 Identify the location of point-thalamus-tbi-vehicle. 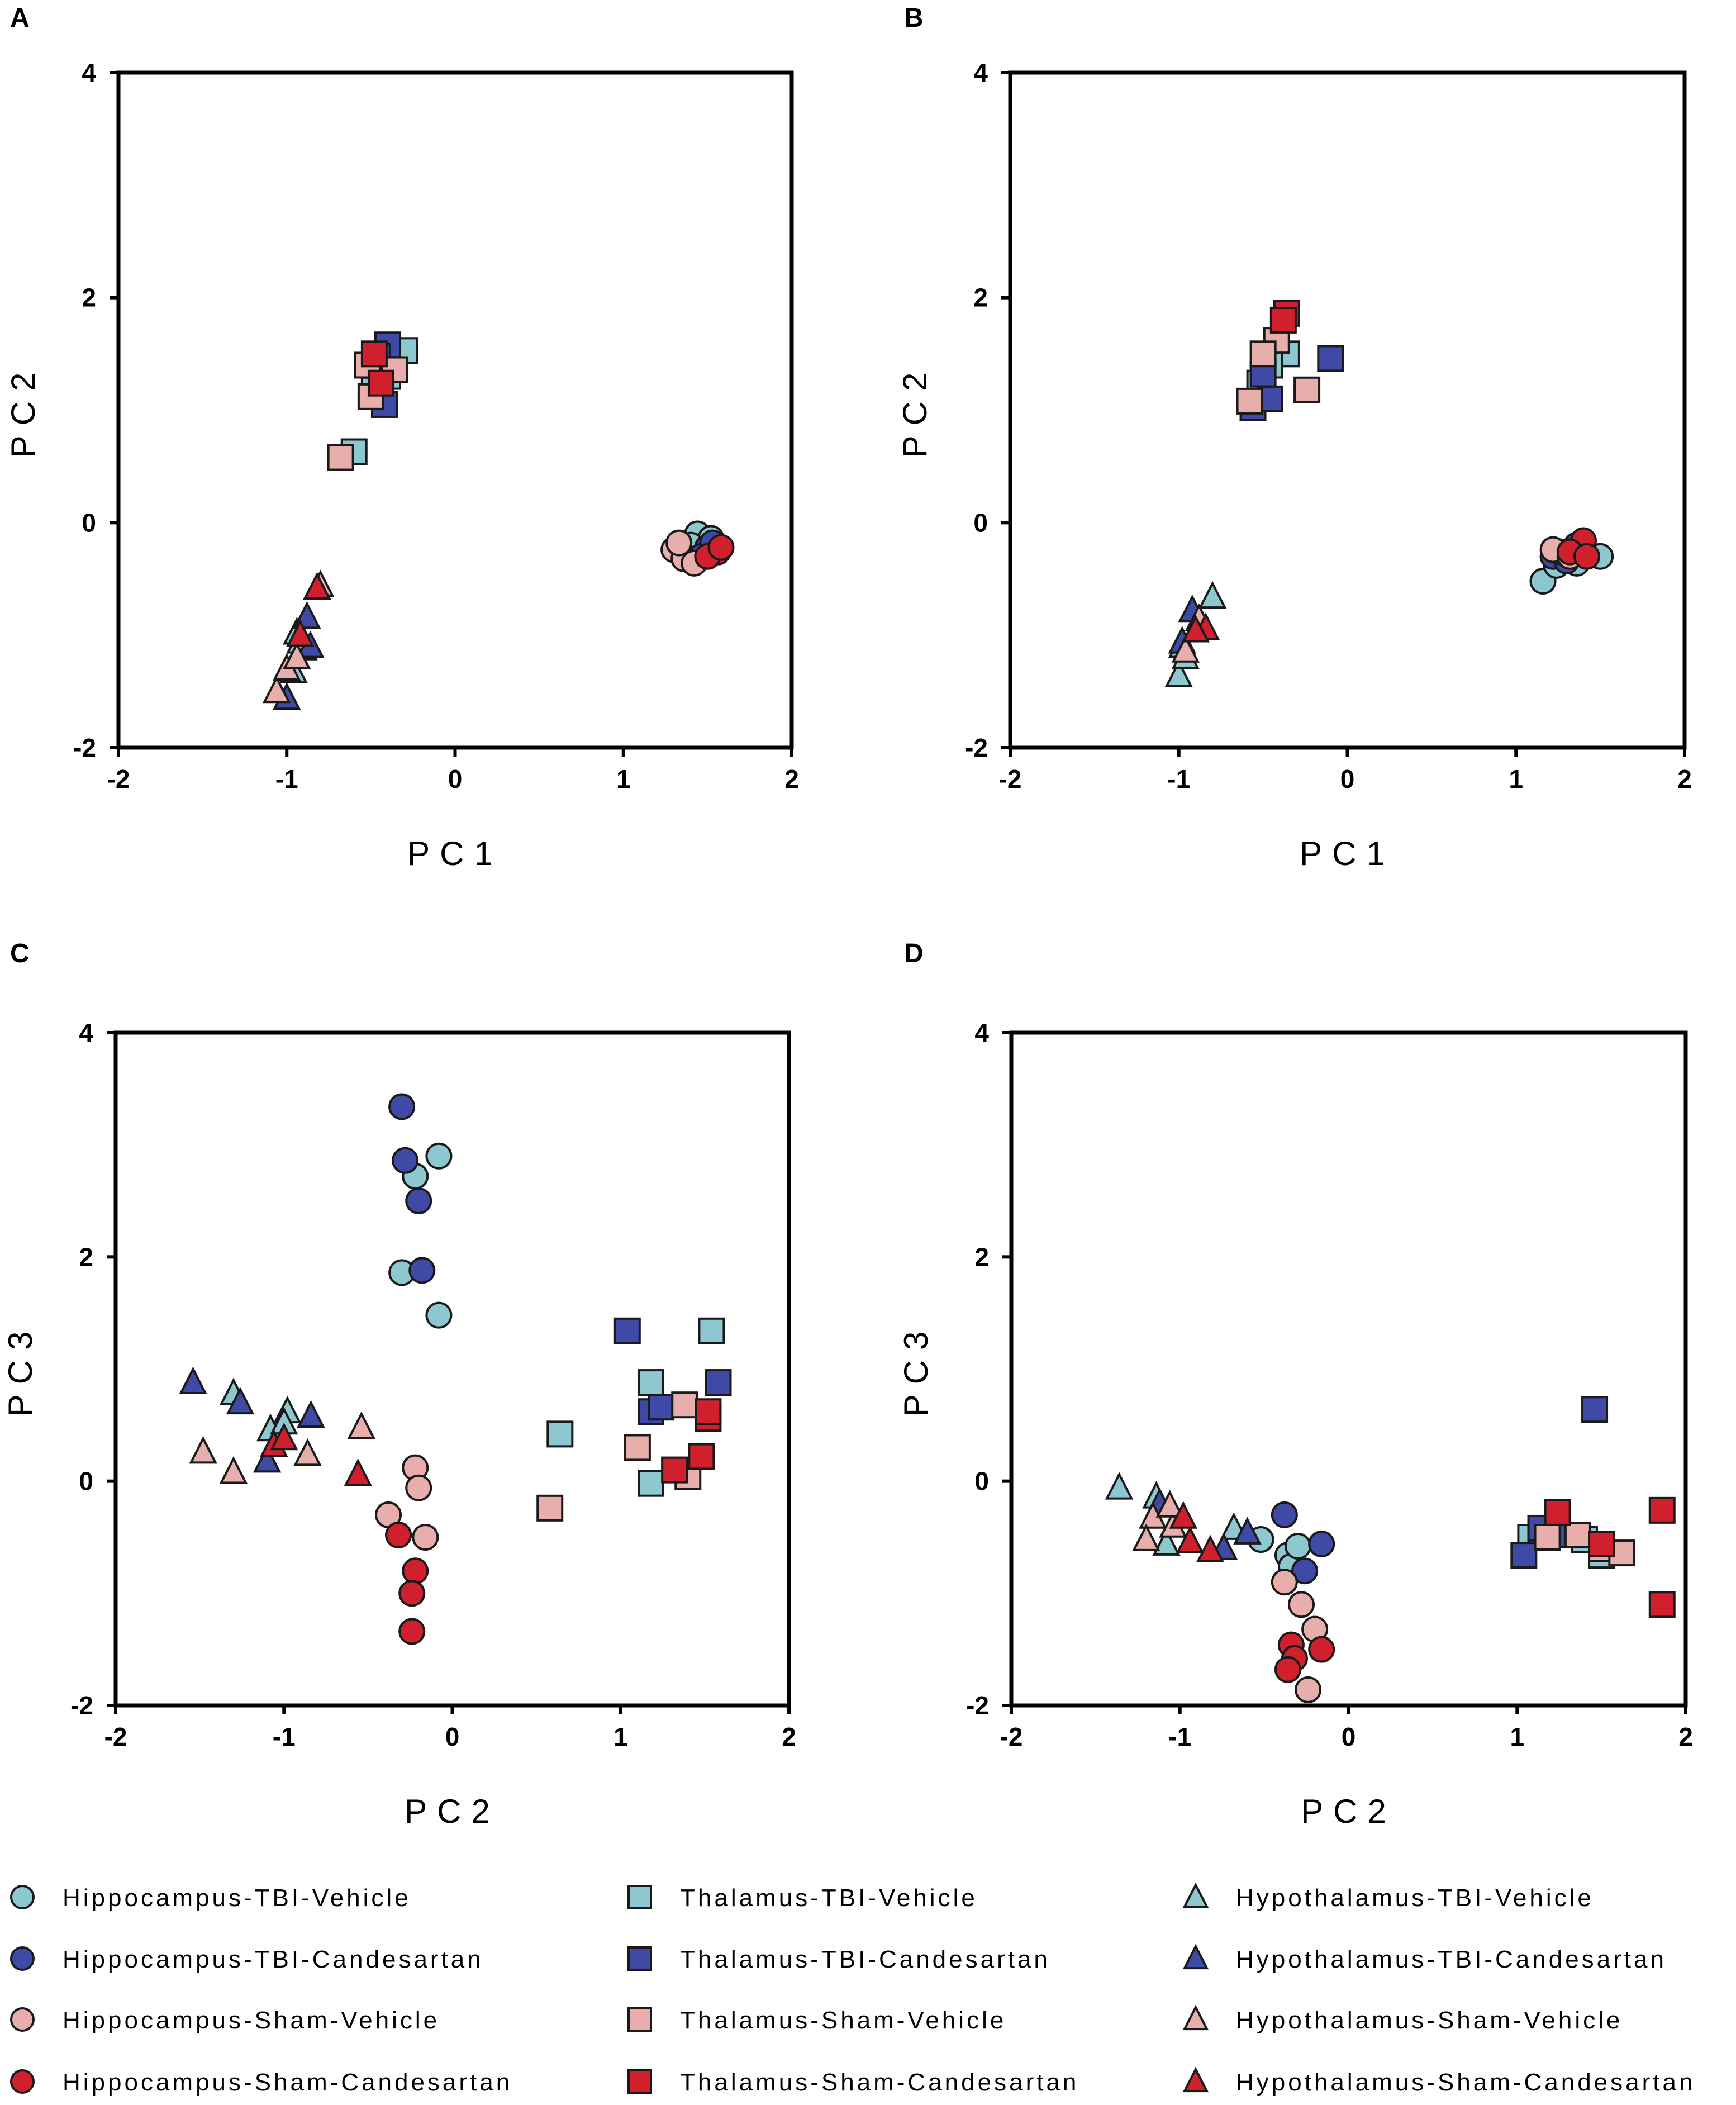
(711, 1330).